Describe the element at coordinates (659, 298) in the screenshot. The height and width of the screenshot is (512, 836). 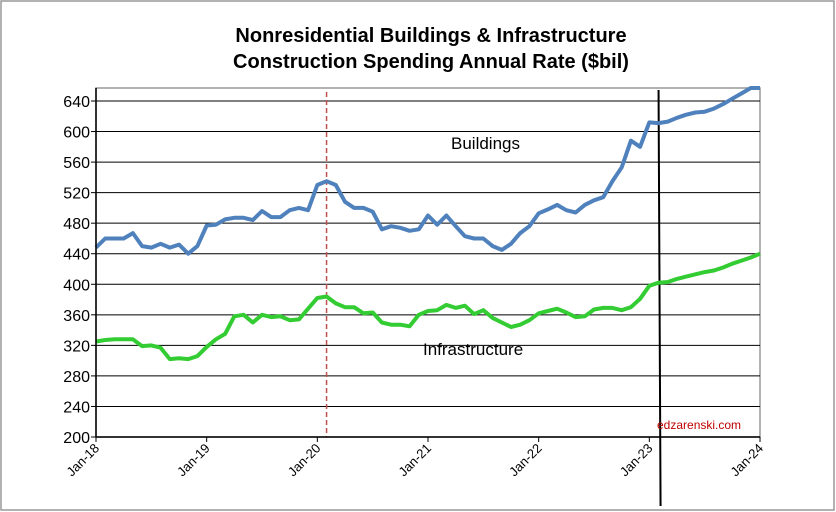
I see `forecast-marker-line` at that location.